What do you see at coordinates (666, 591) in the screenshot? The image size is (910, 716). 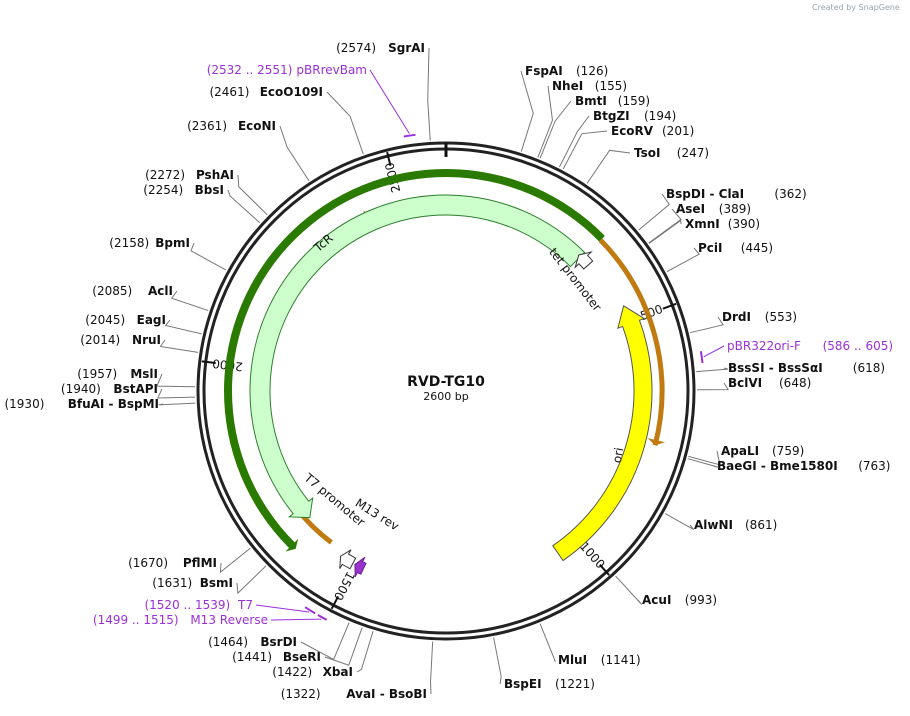 I see `site-acui: AcuI (993)` at bounding box center [666, 591].